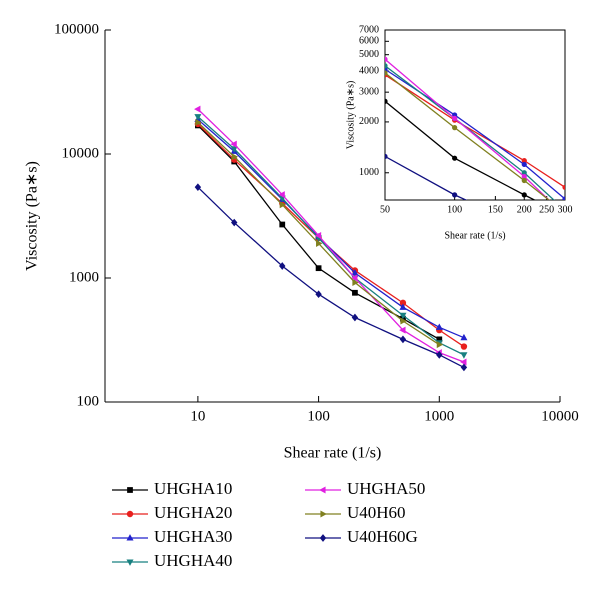 This screenshot has height=594, width=600. I want to click on legend-label: U40H60G, so click(382, 536).